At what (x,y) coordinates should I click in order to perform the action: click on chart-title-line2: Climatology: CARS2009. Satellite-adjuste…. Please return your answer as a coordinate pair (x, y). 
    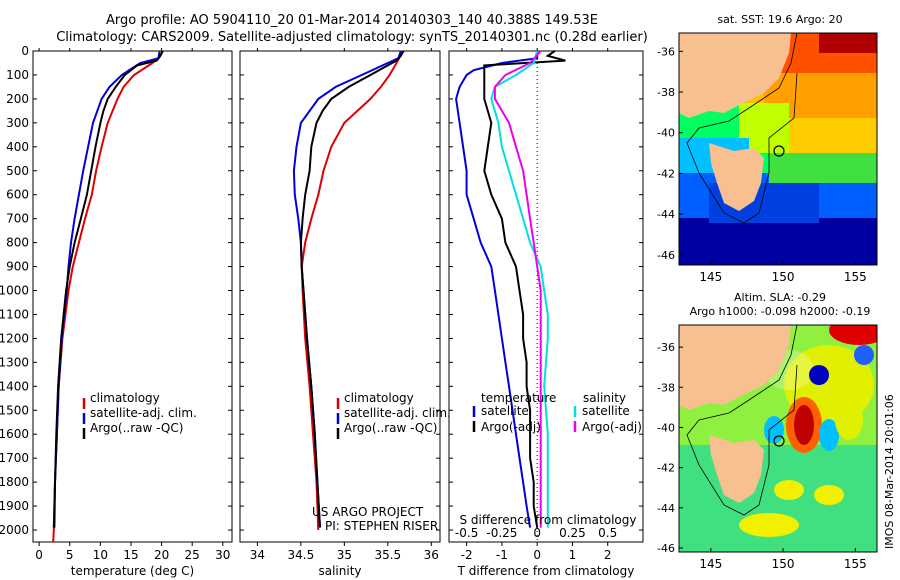
    Looking at the image, I should click on (352, 37).